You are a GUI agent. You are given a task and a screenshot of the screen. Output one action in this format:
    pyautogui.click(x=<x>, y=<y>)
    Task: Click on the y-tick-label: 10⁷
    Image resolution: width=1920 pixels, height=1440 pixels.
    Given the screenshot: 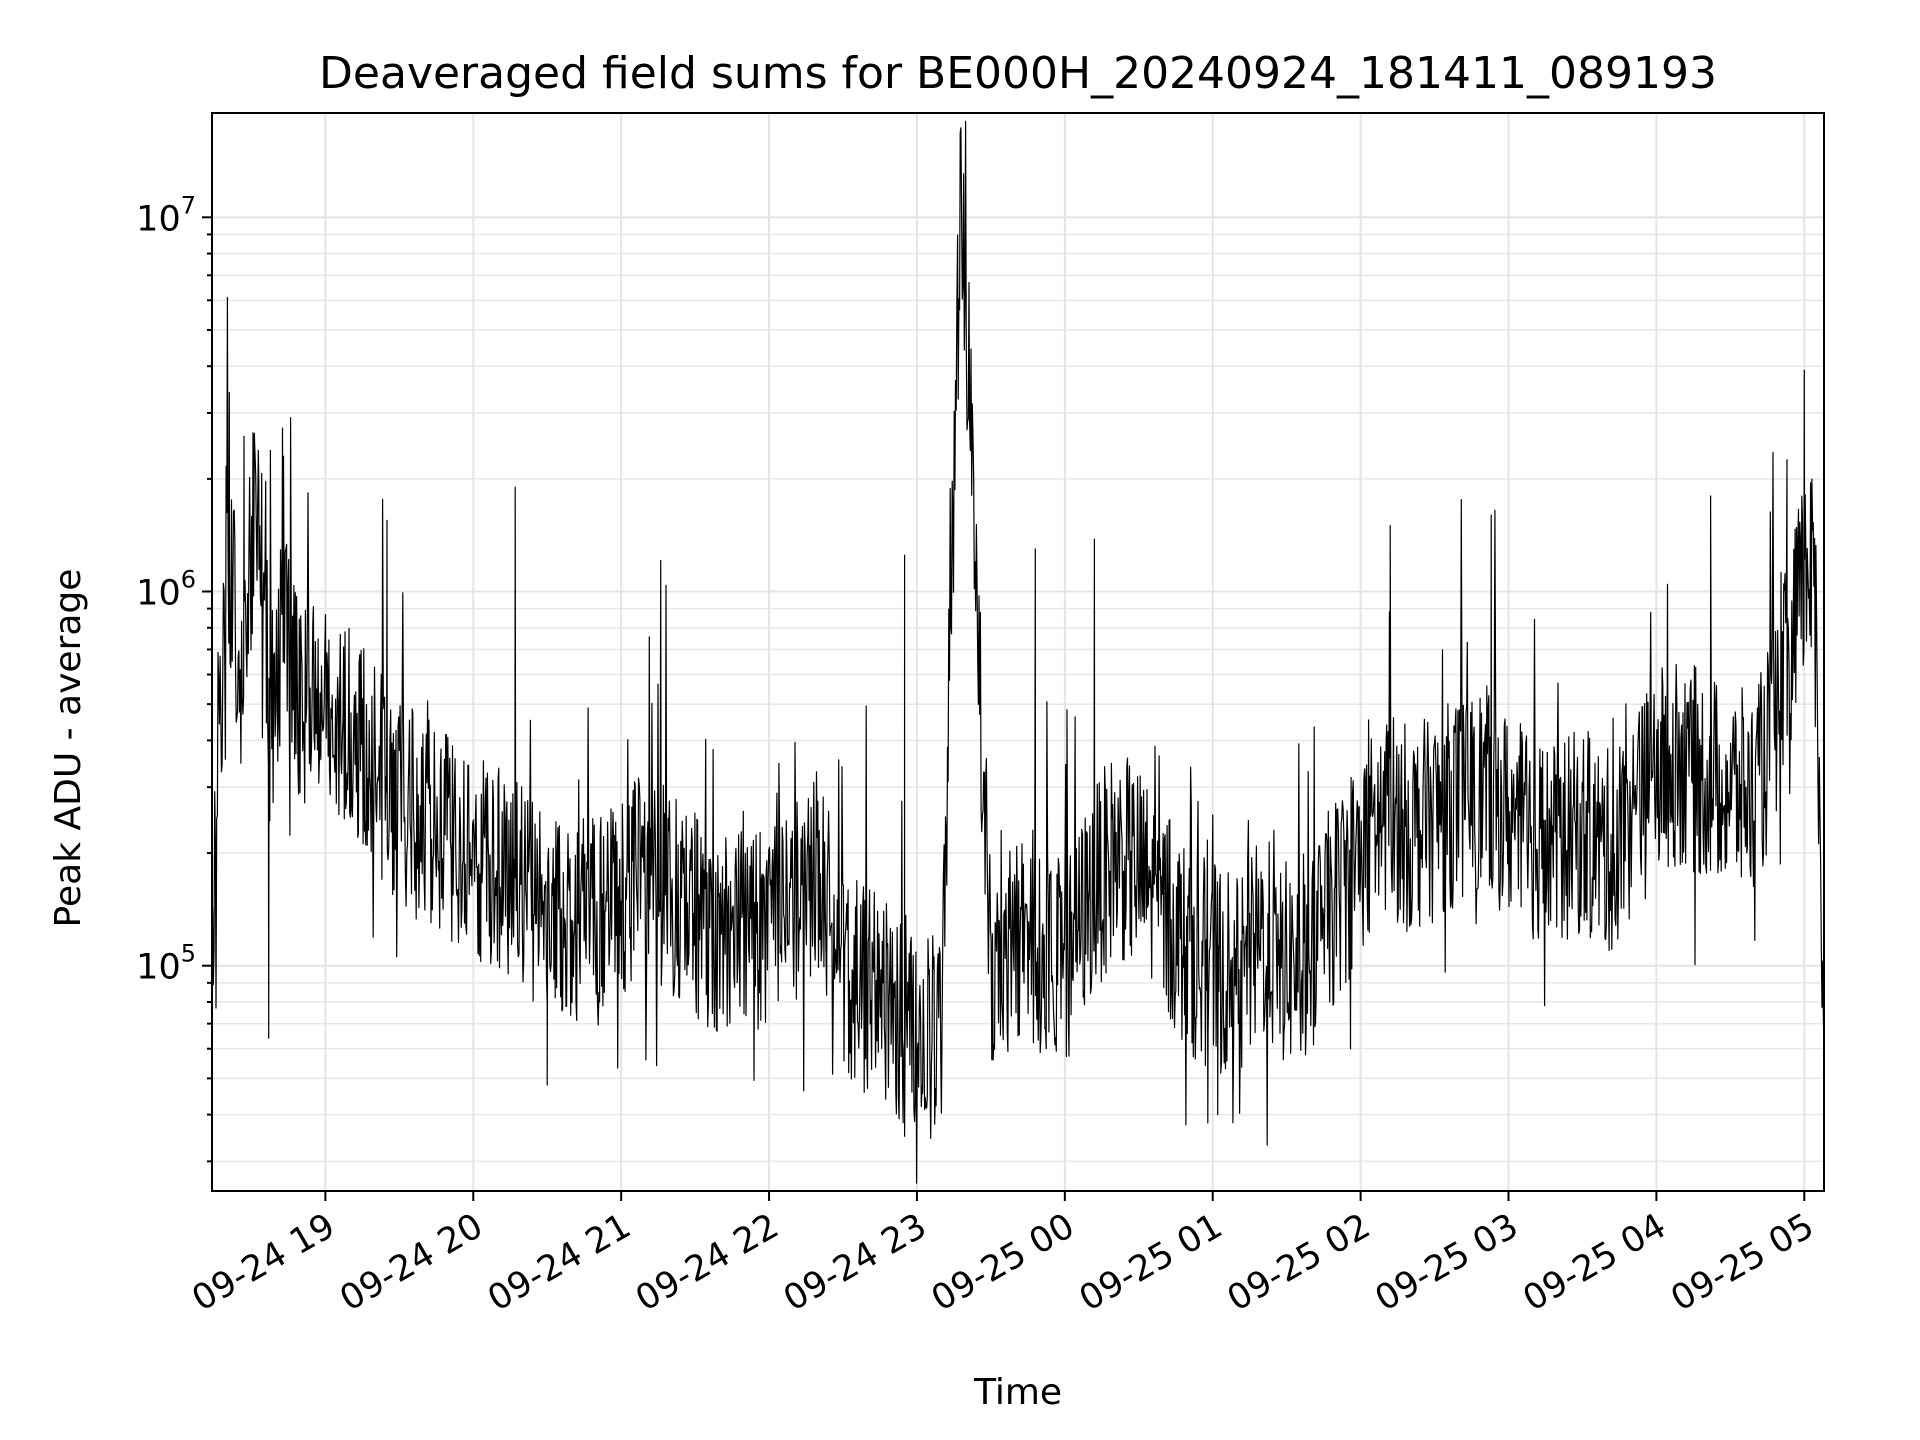 What is the action you would take?
    pyautogui.click(x=166, y=215)
    